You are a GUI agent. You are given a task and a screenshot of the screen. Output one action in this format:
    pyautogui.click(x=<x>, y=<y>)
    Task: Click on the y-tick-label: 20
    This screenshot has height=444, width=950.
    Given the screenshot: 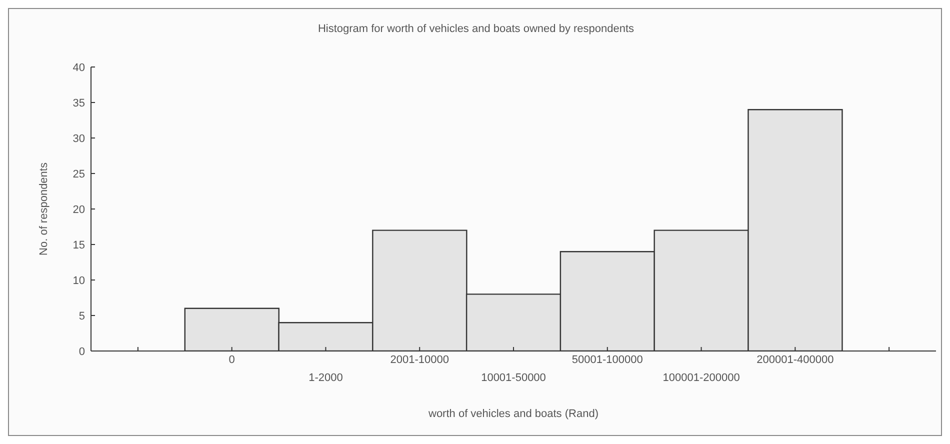 What is the action you would take?
    pyautogui.click(x=78, y=210)
    